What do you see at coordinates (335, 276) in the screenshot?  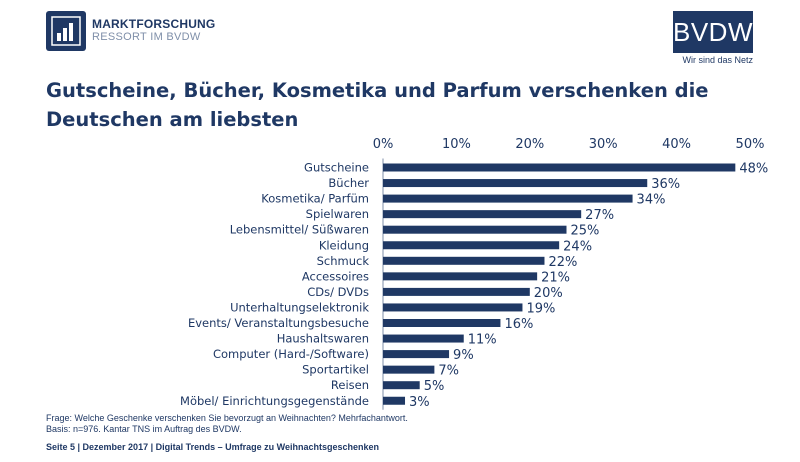 I see `category-label: Accessoires` at bounding box center [335, 276].